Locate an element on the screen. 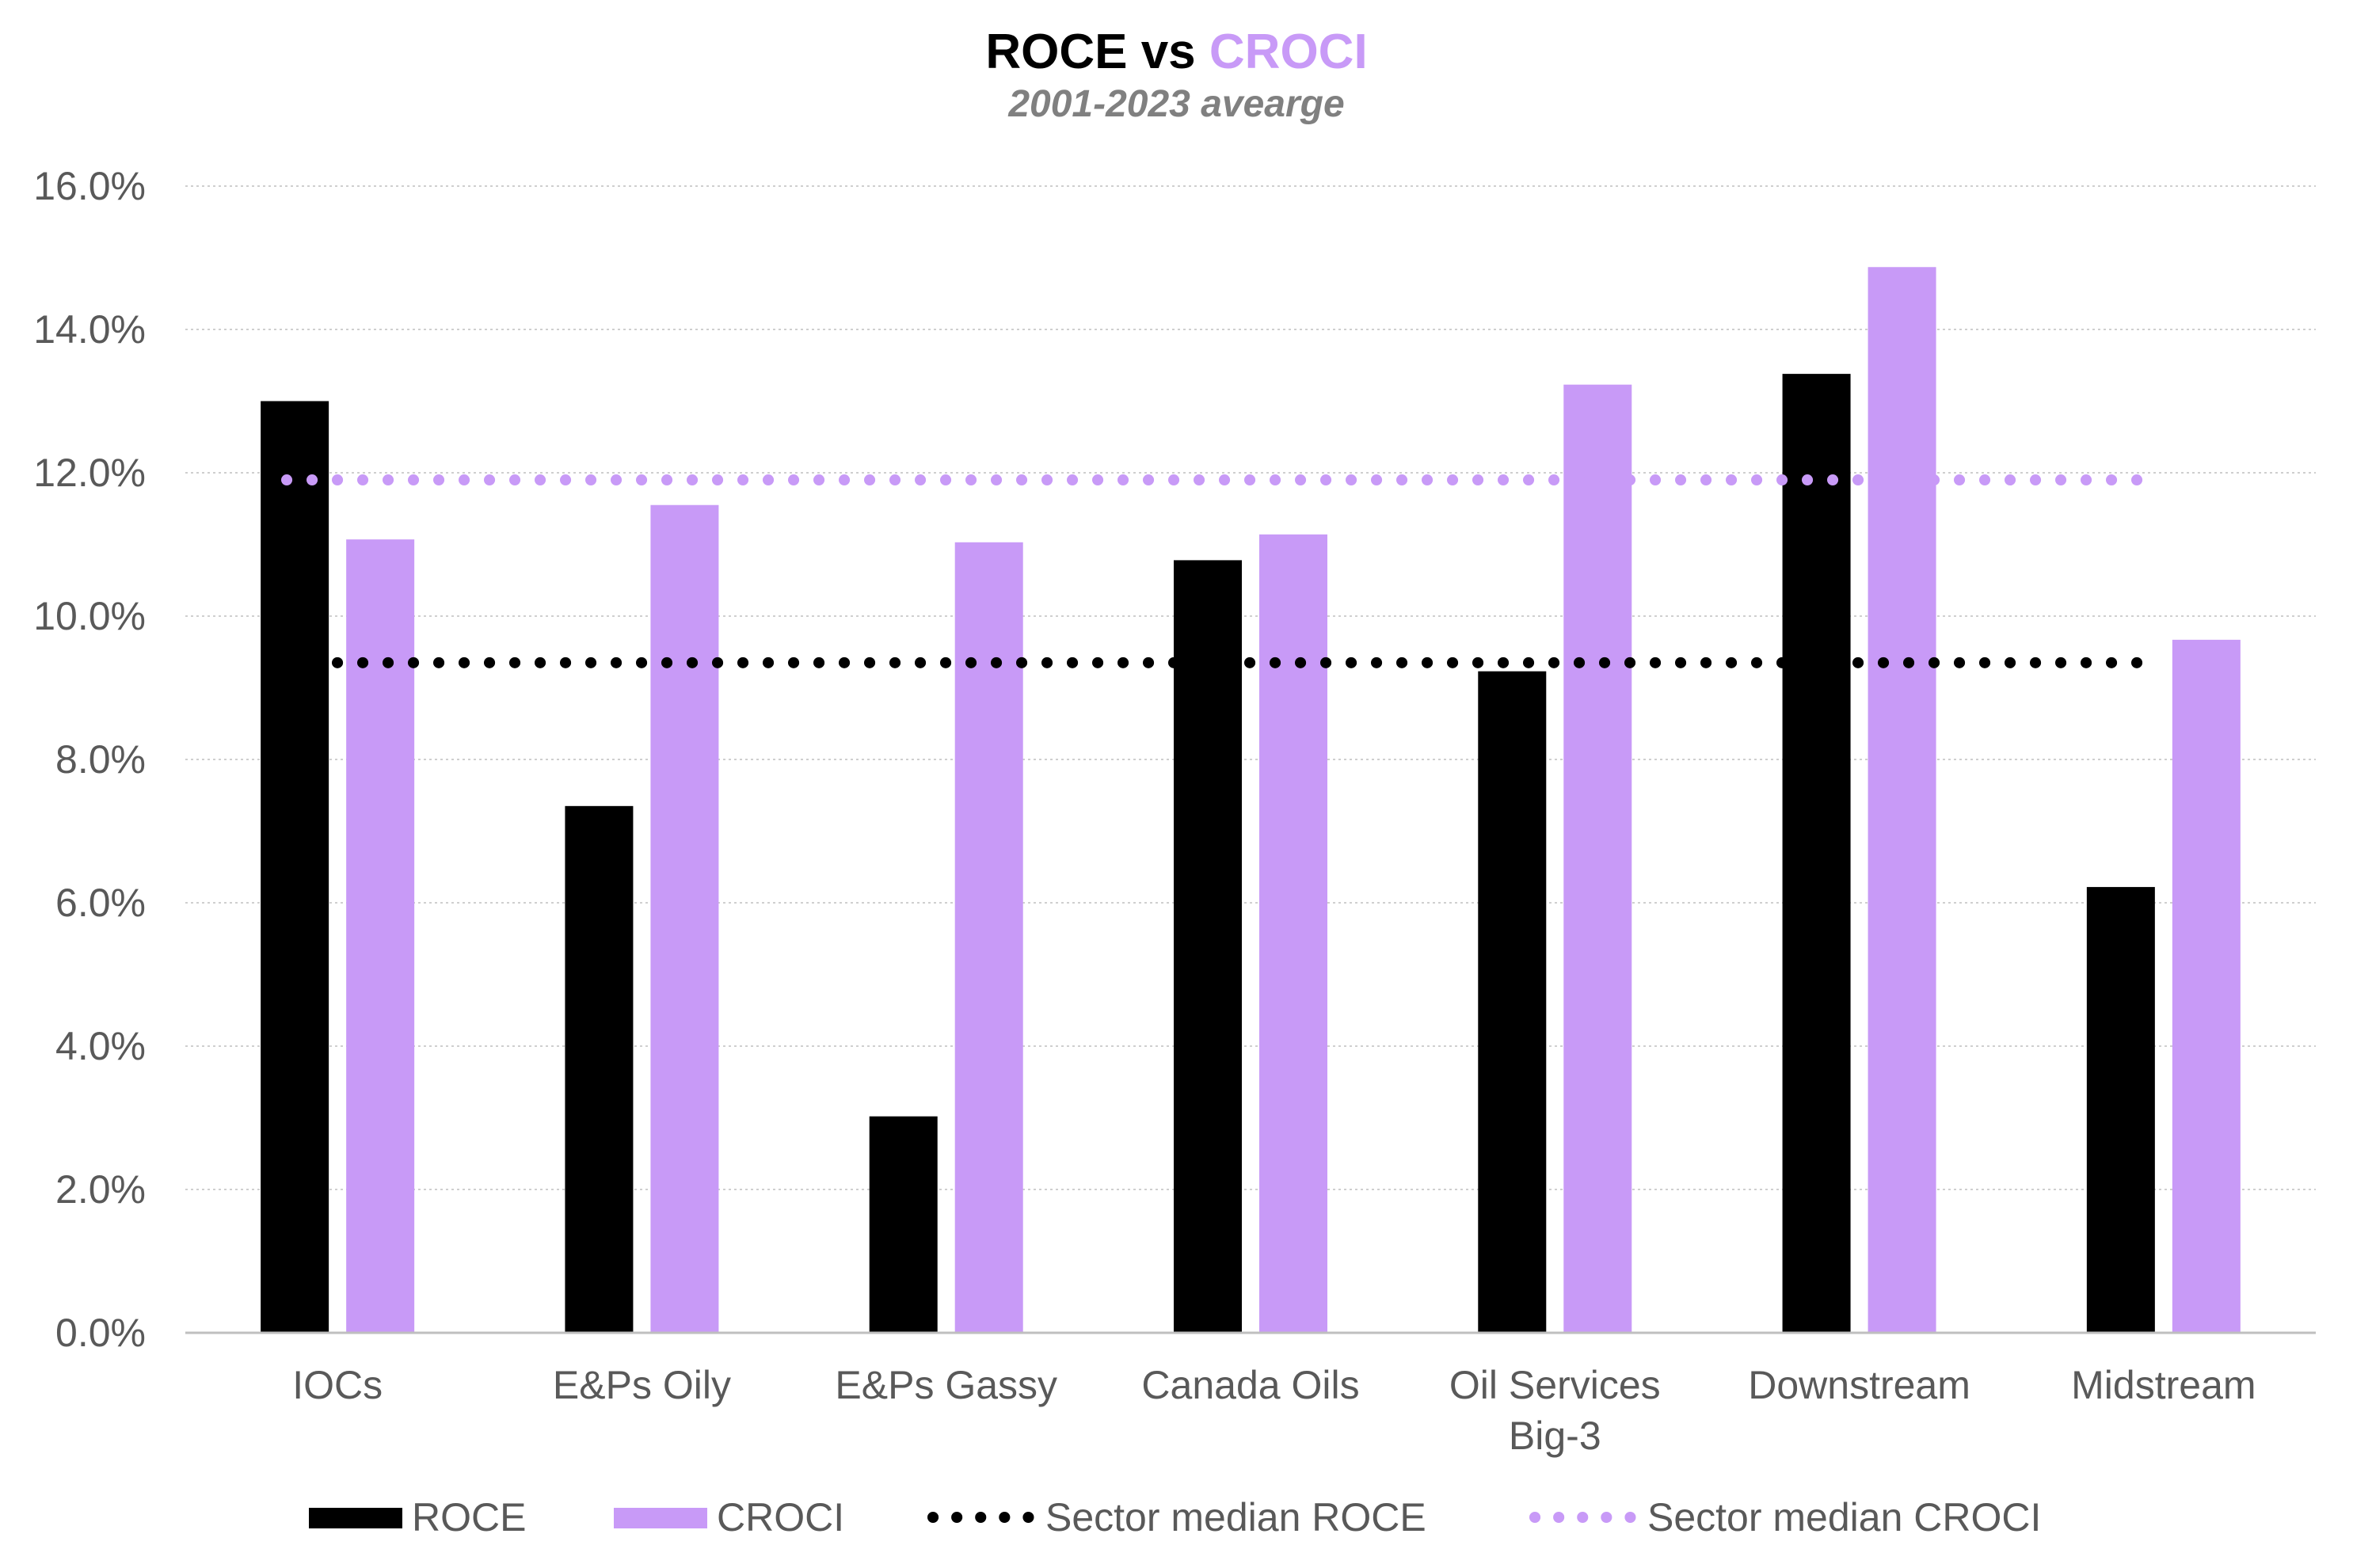 The image size is (2353, 1568). x-tick-label: IOCs is located at coordinates (338, 1385).